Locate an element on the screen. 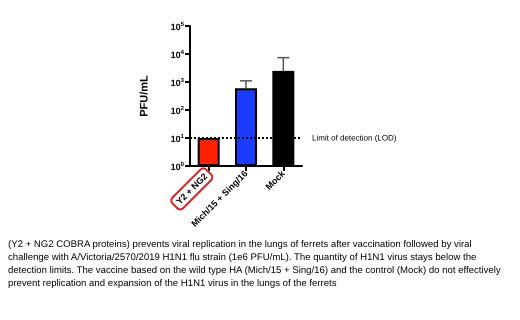 The width and height of the screenshot is (520, 320). y-tick-label: 10$^{1}$ is located at coordinates (177, 138).